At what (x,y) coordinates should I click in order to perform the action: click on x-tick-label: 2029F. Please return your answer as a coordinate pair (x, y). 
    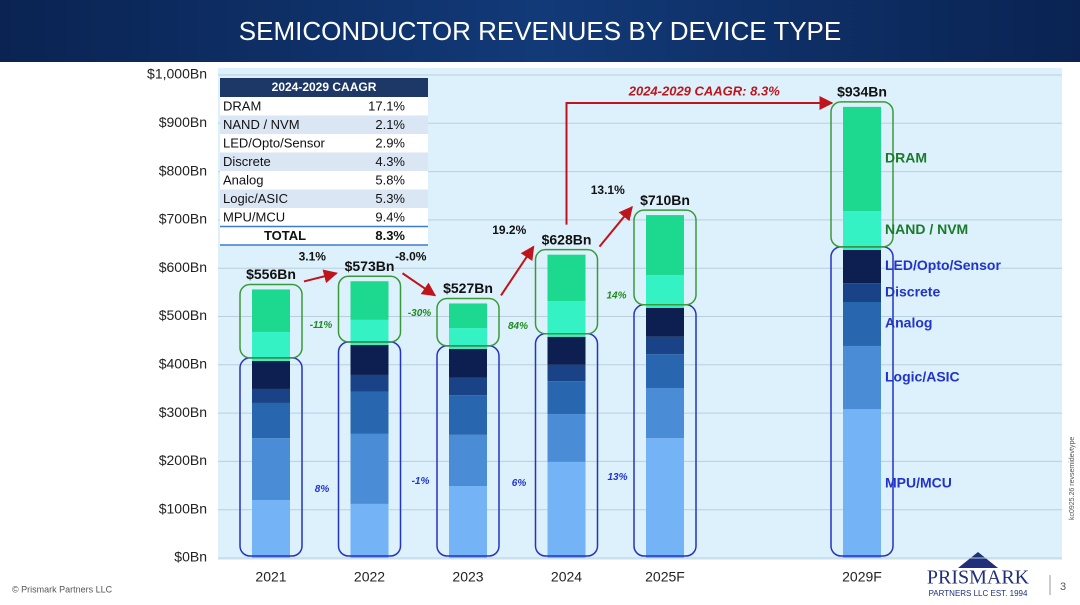
    Looking at the image, I should click on (862, 577).